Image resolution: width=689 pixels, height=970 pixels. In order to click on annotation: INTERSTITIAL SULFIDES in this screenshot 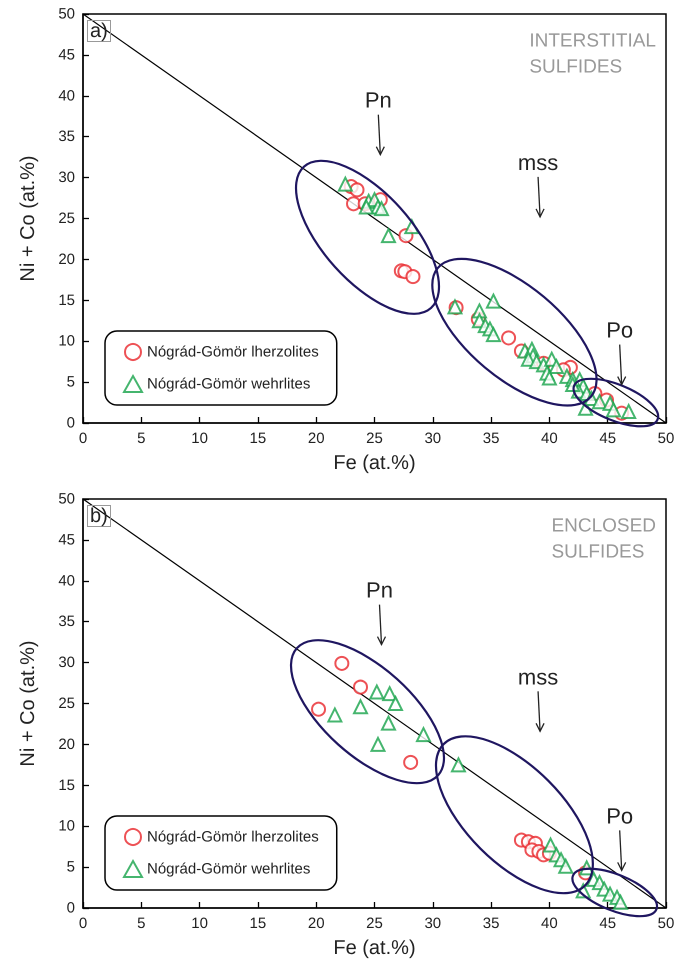, I will do `click(592, 54)`.